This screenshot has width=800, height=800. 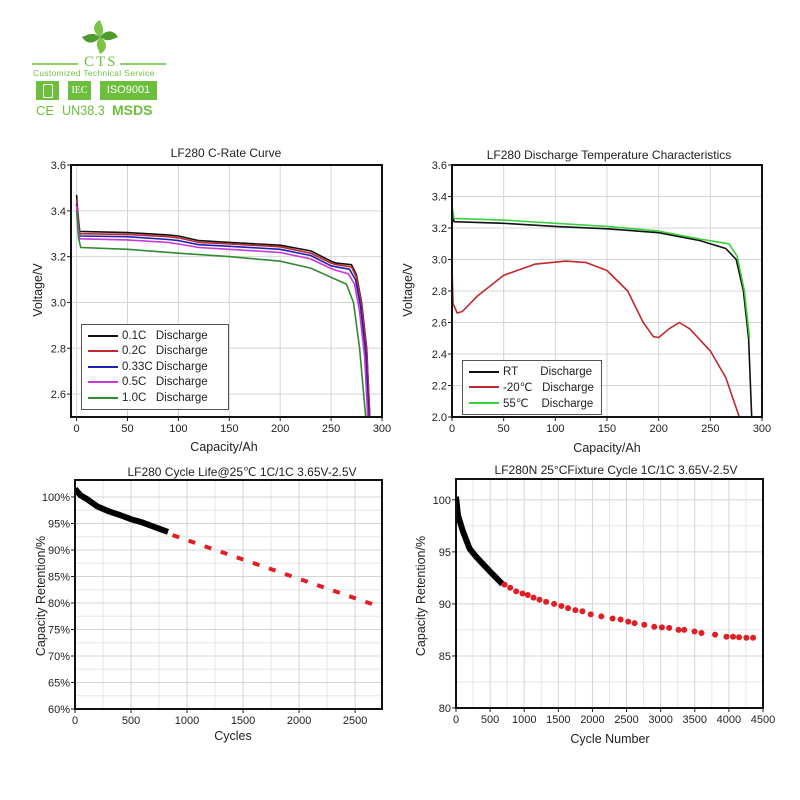 I want to click on chart2-xlabel: Capacity/Ah, so click(x=607, y=448).